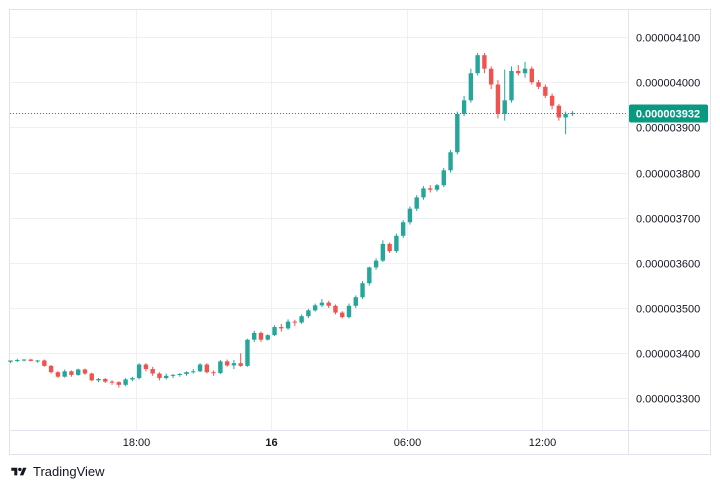  I want to click on tradingview-logo-icon, so click(19, 471).